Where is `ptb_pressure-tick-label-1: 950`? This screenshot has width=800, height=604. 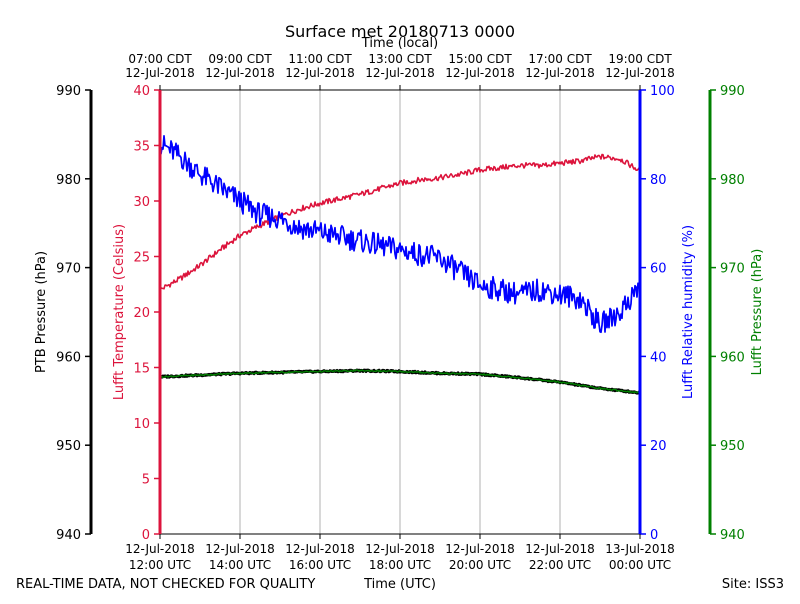
ptb_pressure-tick-label-1: 950 is located at coordinates (68, 446).